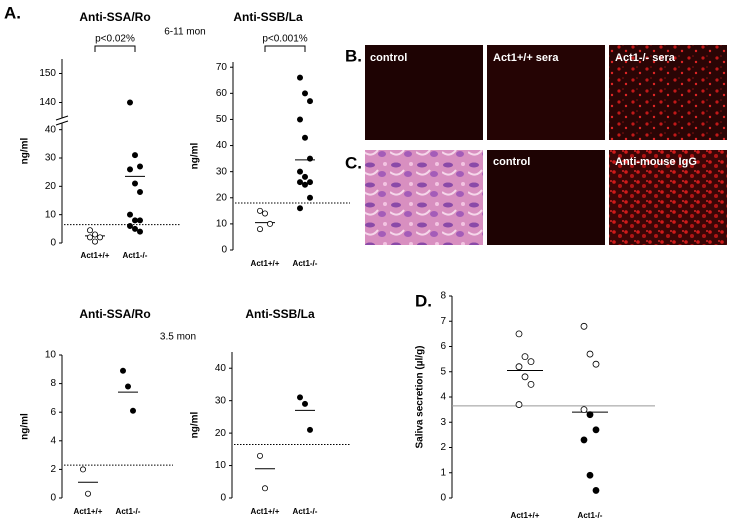  Describe the element at coordinates (443, 371) in the screenshot. I see `y-tick-label: 5` at that location.